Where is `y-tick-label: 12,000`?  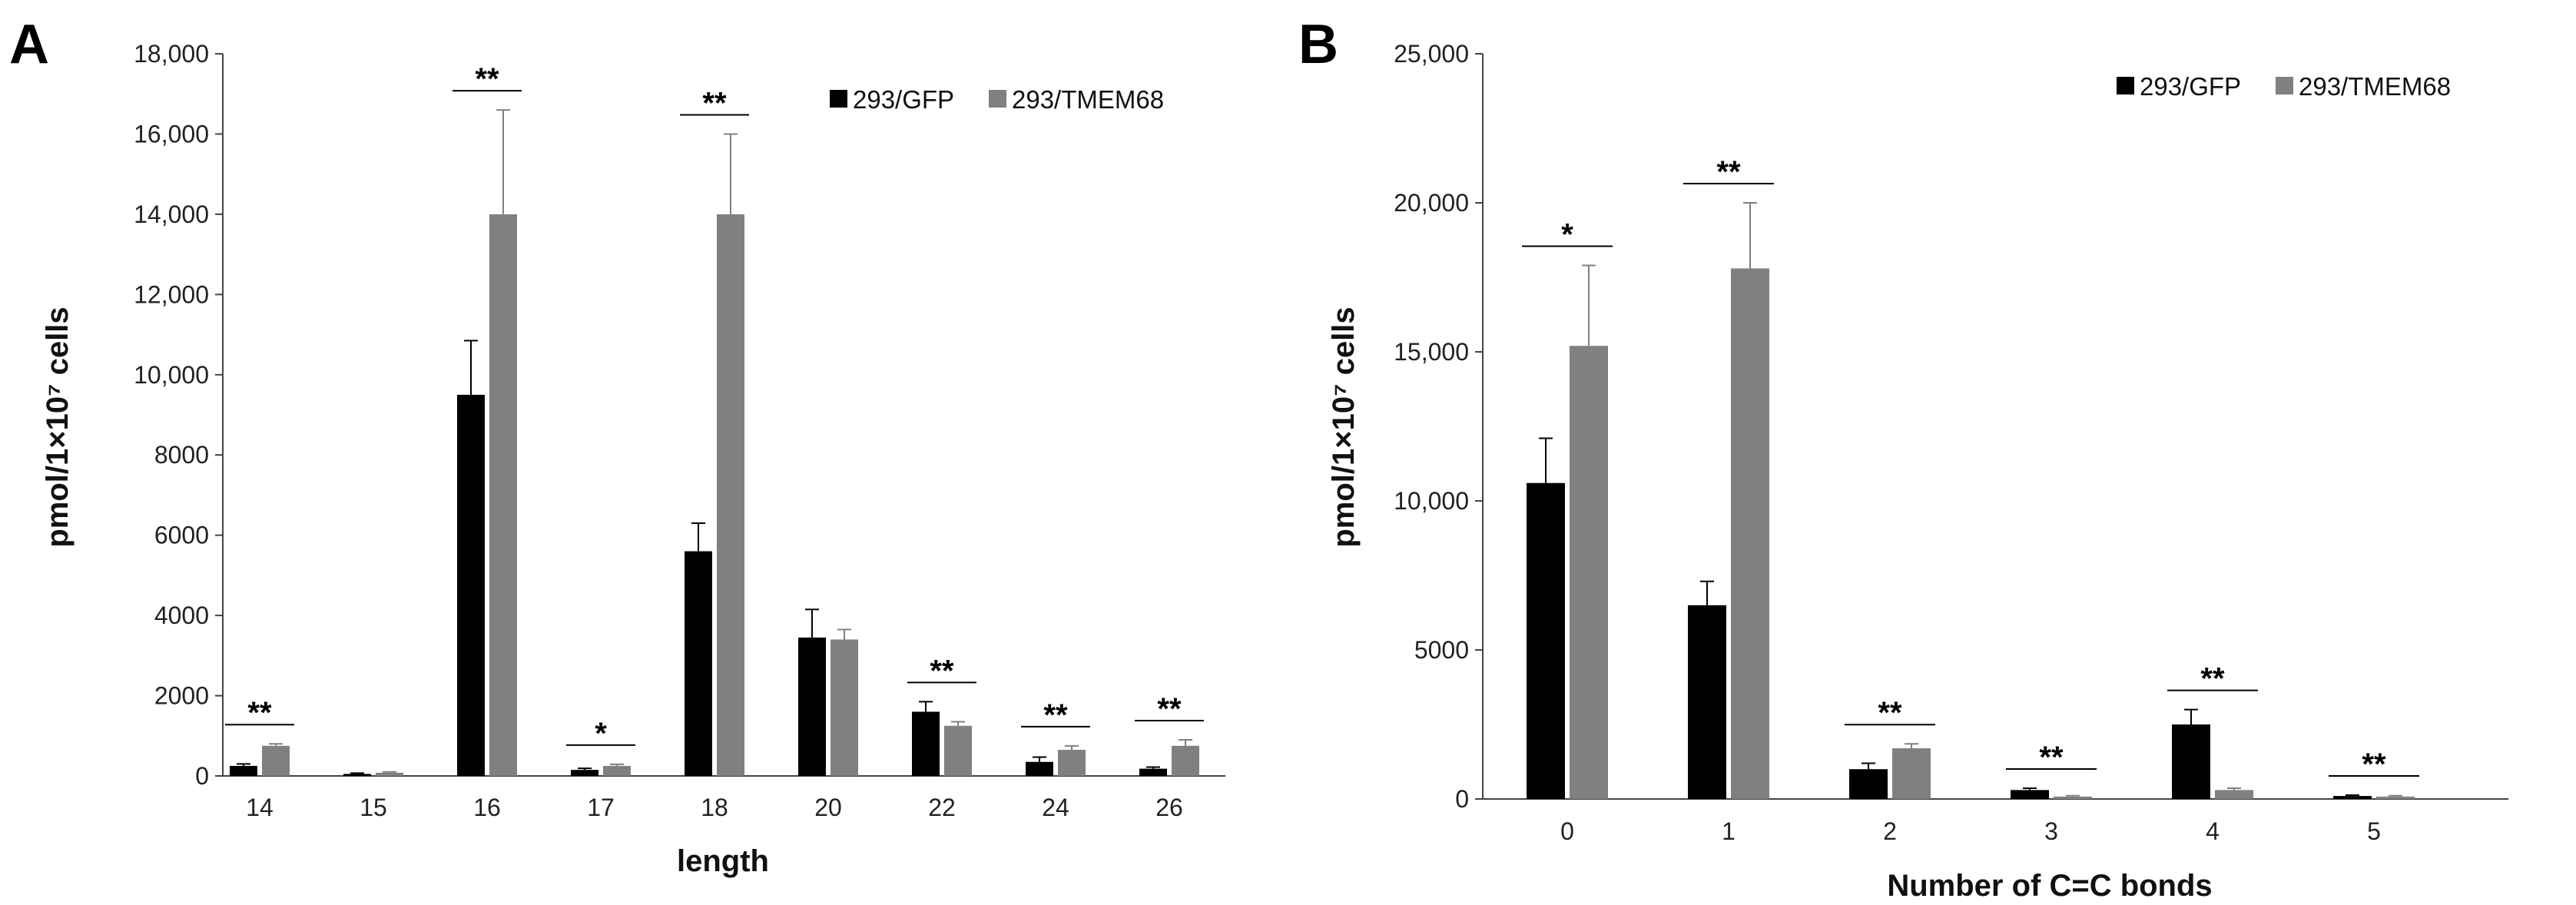
y-tick-label: 12,000 is located at coordinates (171, 294).